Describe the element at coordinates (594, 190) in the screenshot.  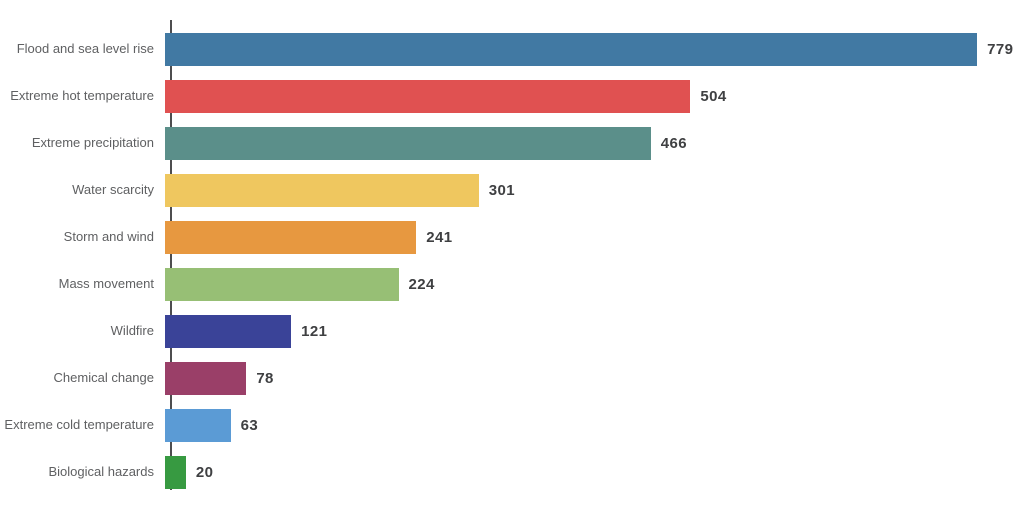
I see `bar-track: 301` at that location.